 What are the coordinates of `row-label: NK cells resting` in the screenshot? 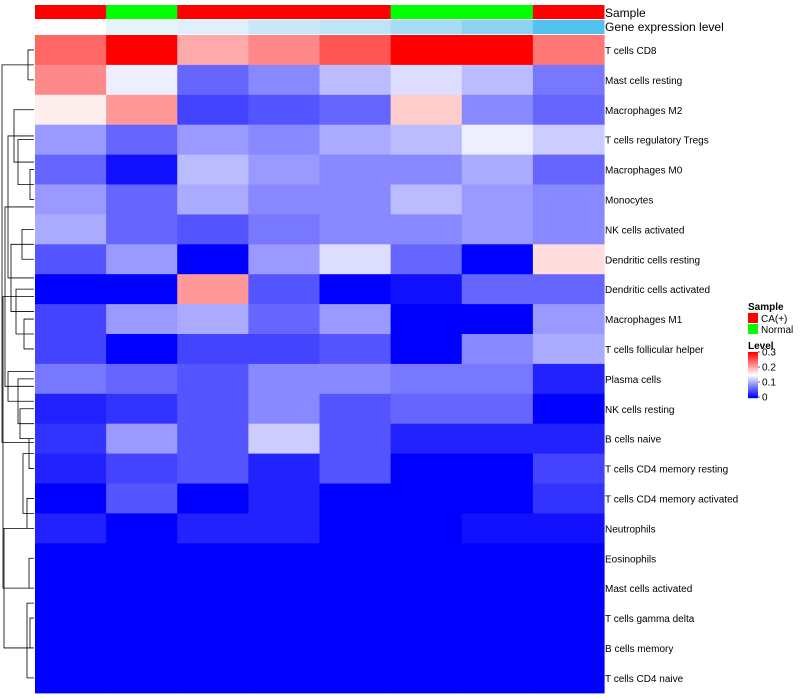 It's located at (639, 410).